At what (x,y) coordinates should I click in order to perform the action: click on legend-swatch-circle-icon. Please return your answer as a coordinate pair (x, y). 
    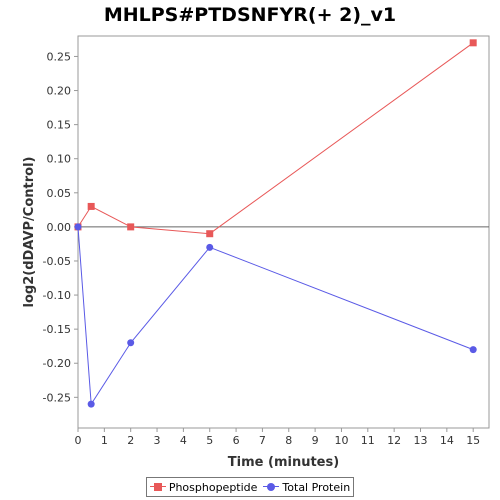
    Looking at the image, I should click on (271, 487).